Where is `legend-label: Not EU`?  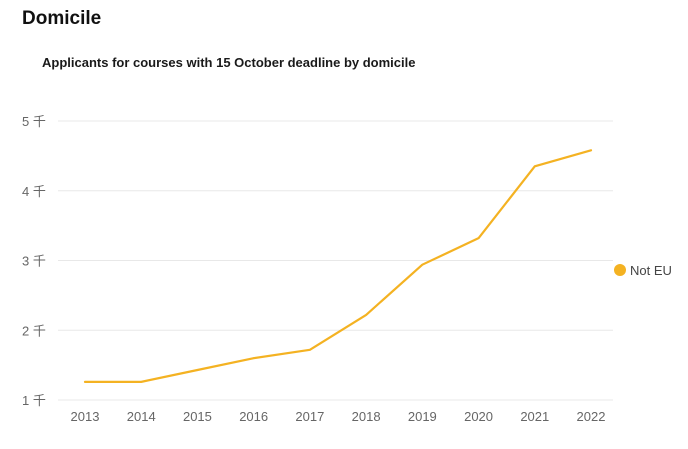 legend-label: Not EU is located at coordinates (651, 270).